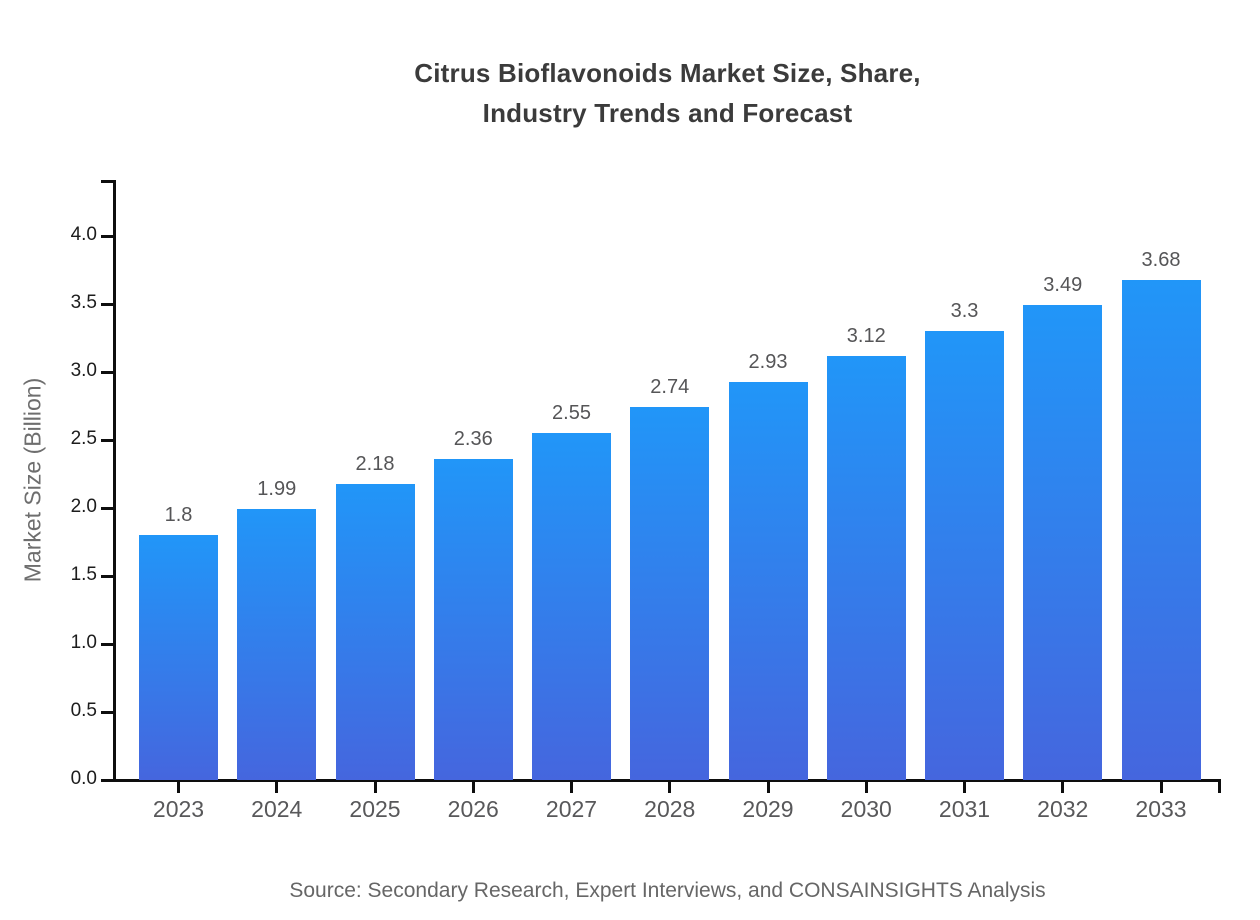 This screenshot has height=920, width=1260. Describe the element at coordinates (277, 489) in the screenshot. I see `bar-value-label: 1.99` at that location.